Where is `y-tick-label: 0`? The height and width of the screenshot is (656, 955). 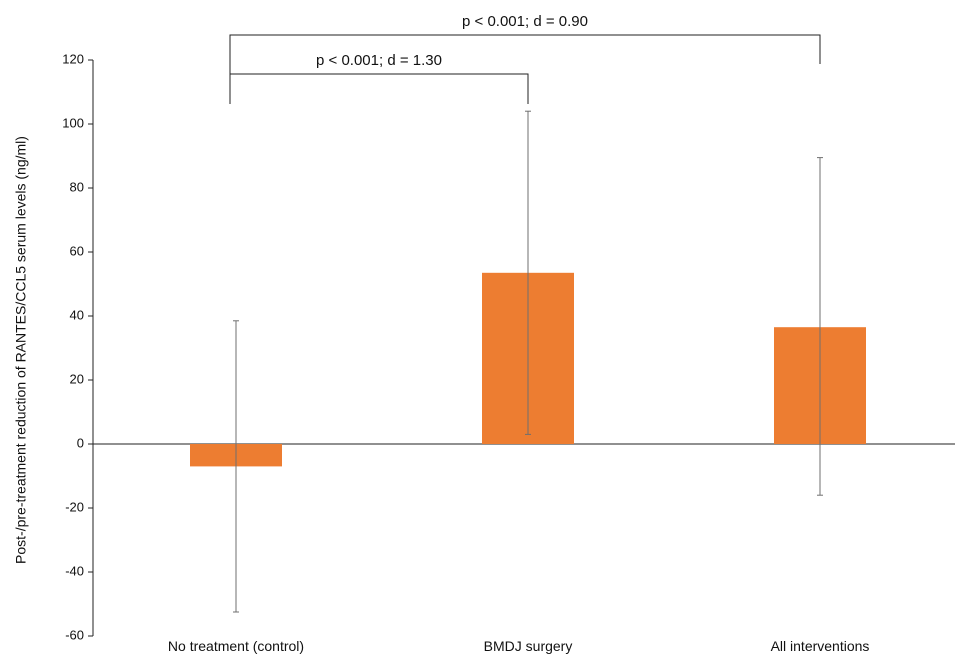
y-tick-label: 0 is located at coordinates (80, 442).